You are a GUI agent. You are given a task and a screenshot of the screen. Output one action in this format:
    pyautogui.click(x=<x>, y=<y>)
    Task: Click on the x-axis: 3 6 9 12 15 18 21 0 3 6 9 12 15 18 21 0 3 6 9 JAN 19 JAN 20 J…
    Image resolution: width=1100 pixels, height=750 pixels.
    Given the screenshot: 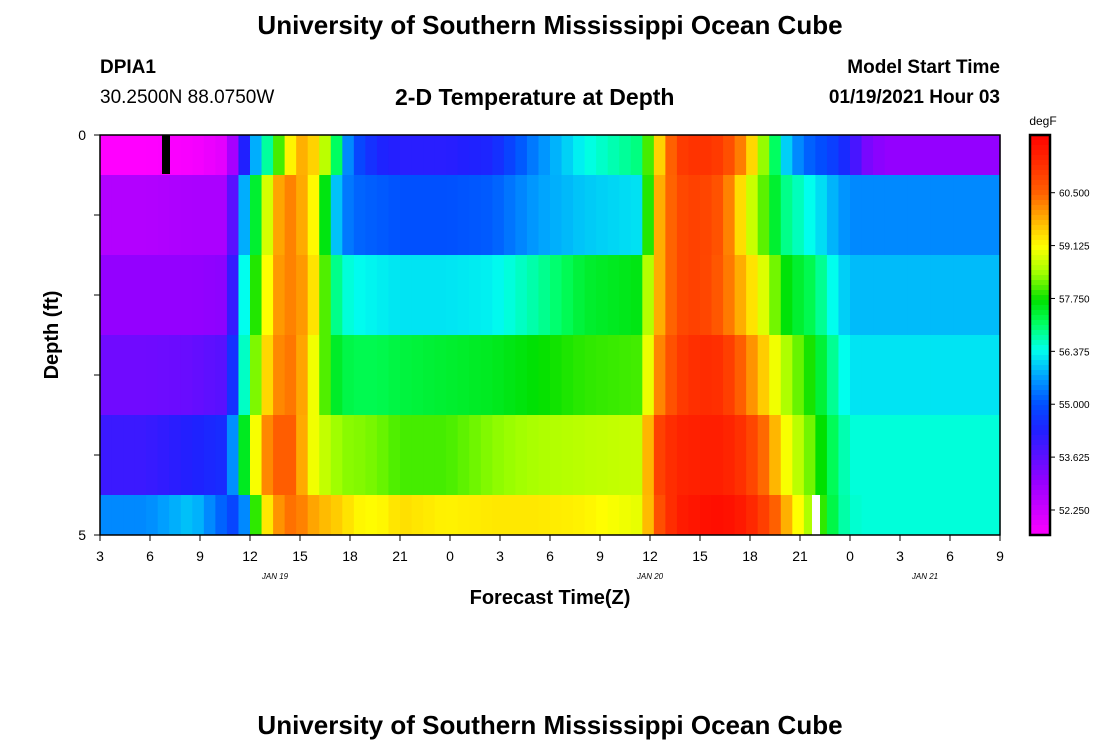 What is the action you would take?
    pyautogui.click(x=550, y=558)
    